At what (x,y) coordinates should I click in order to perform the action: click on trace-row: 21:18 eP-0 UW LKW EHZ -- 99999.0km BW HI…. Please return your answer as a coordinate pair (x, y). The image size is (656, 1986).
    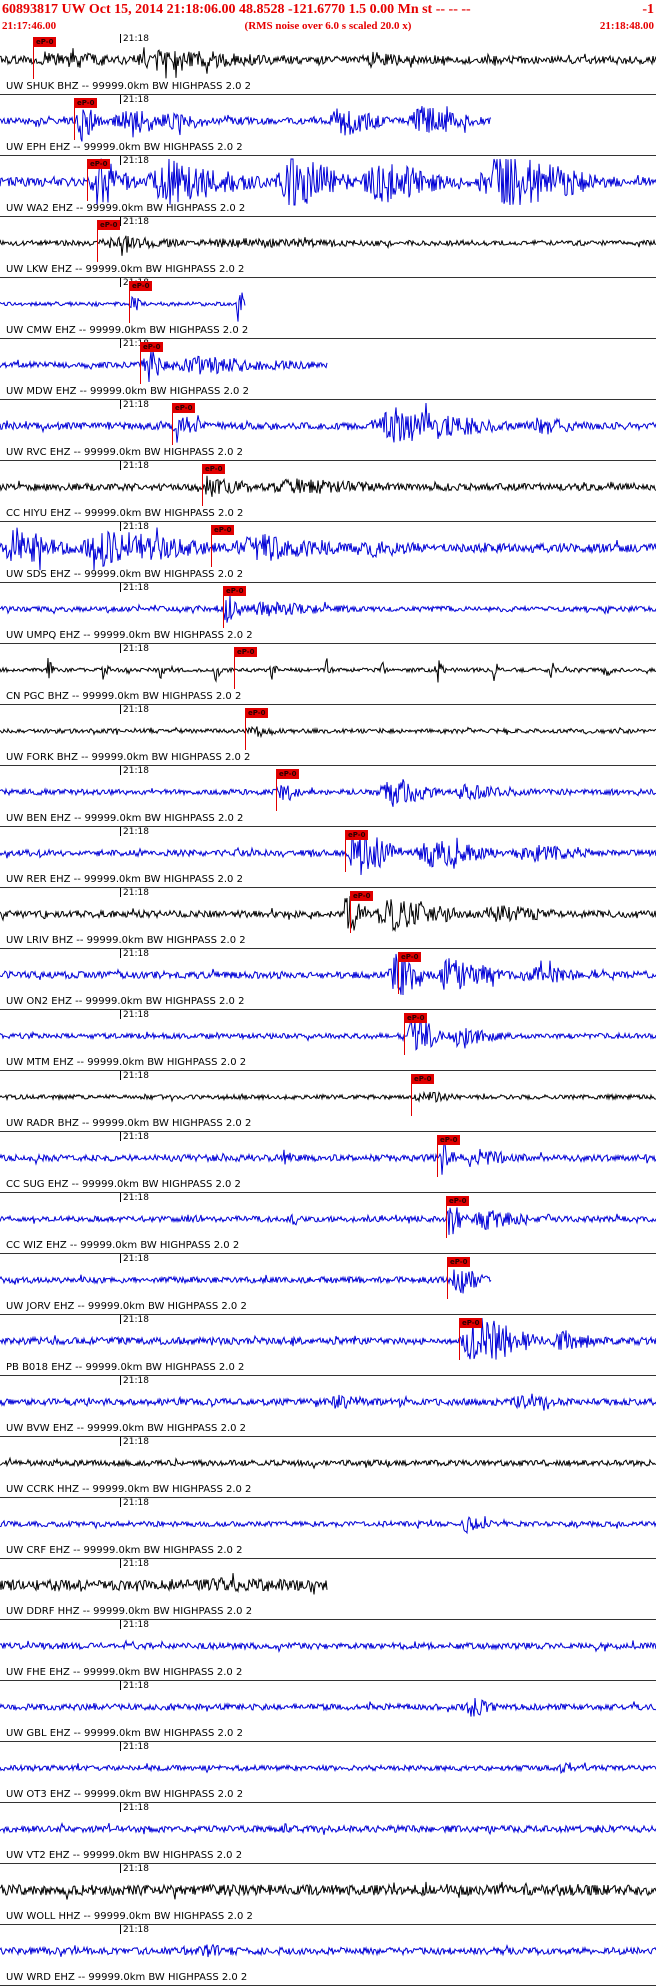
    Looking at the image, I should click on (328, 247).